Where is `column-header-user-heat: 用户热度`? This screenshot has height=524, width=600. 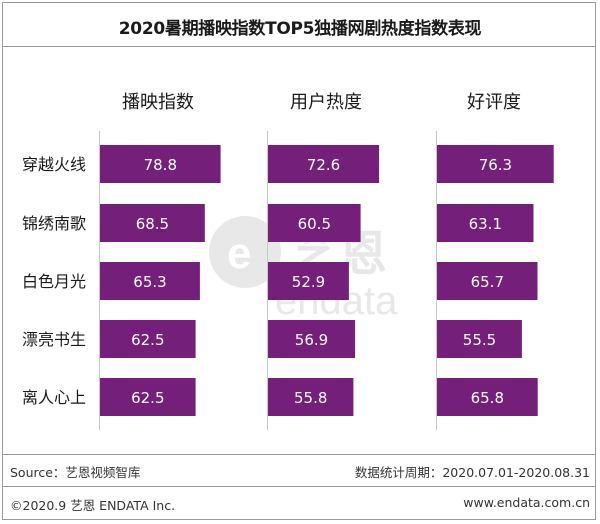 column-header-user-heat: 用户热度 is located at coordinates (326, 102).